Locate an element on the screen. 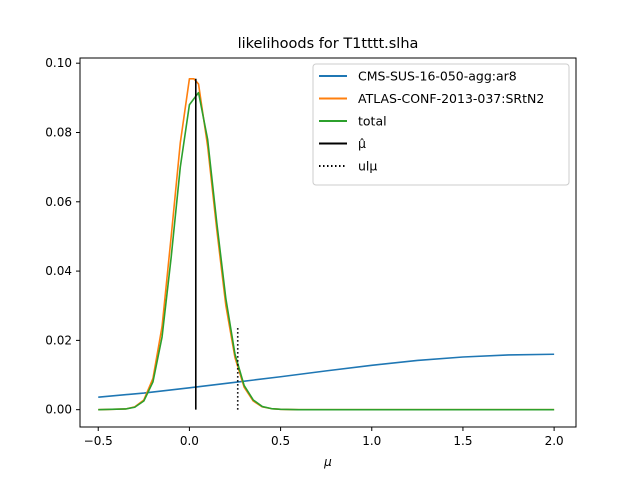  chart-title: likelihoods for T1tttt.slha is located at coordinates (328, 44).